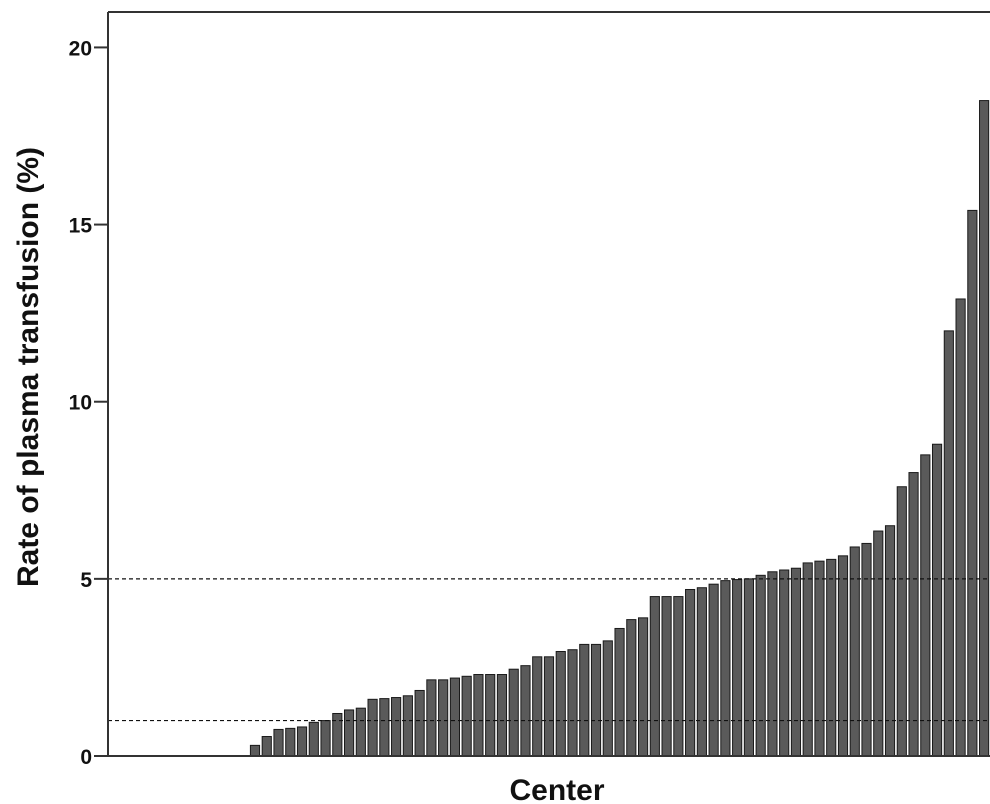 This screenshot has width=990, height=804. Describe the element at coordinates (80, 48) in the screenshot. I see `y-tick-label-20: 20` at that location.